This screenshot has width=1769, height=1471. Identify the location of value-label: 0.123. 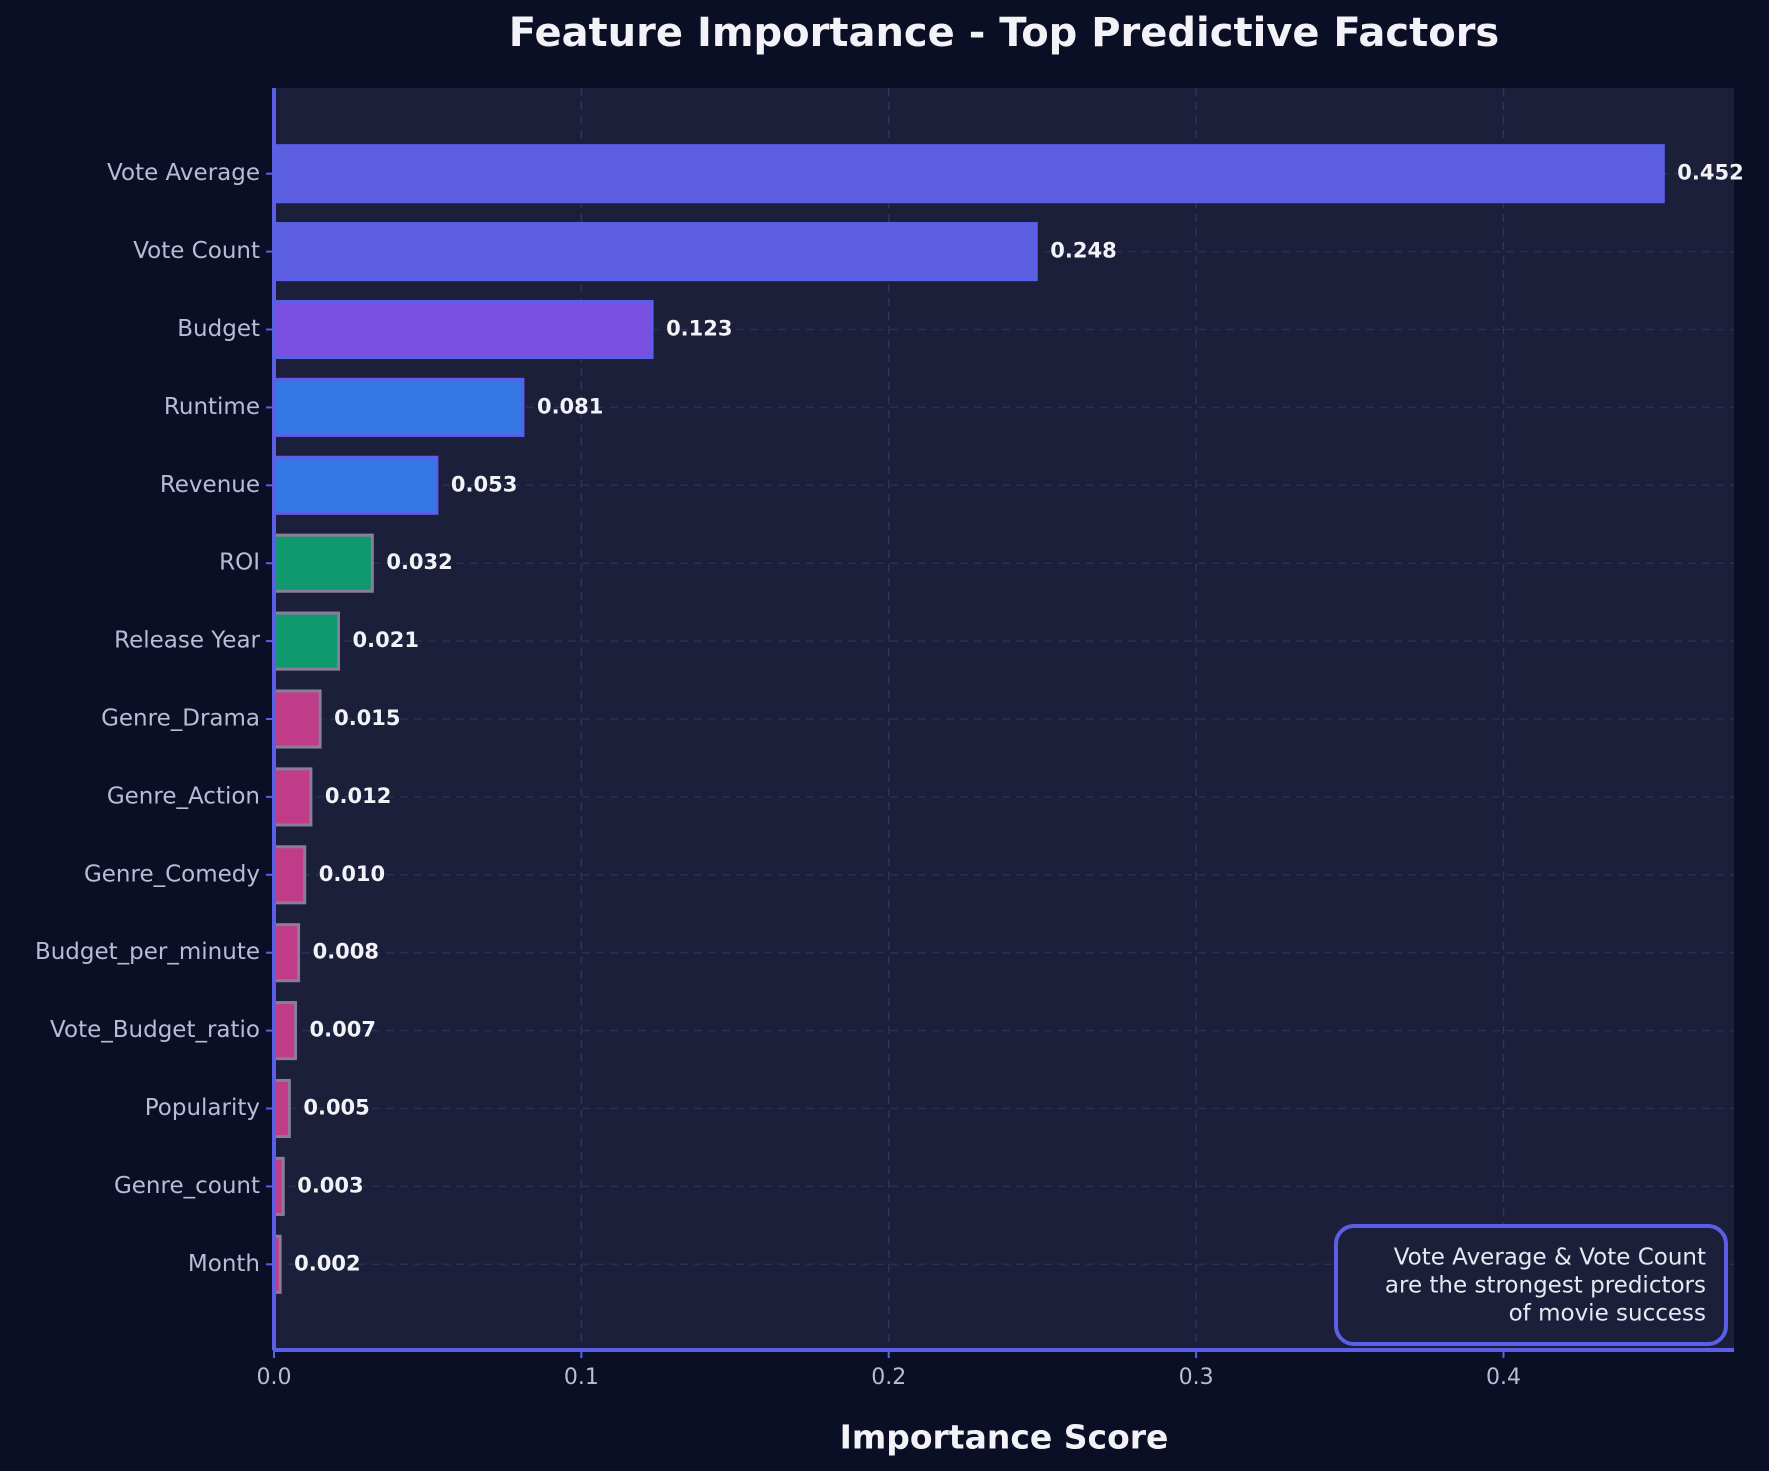
(699, 328).